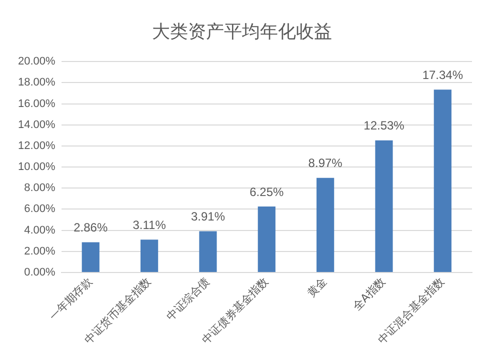 This screenshot has width=500, height=362. Describe the element at coordinates (37, 124) in the screenshot. I see `y-tick-label: 14.00%` at that location.